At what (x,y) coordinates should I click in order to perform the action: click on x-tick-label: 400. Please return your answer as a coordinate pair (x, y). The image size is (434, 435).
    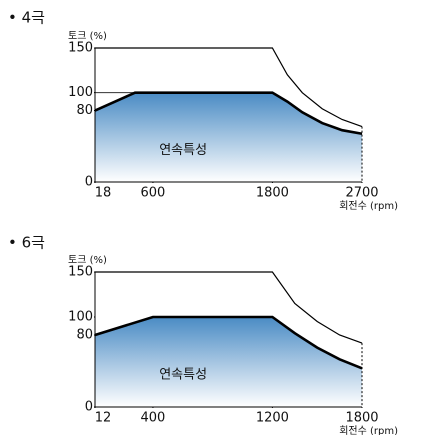
    Looking at the image, I should click on (153, 418).